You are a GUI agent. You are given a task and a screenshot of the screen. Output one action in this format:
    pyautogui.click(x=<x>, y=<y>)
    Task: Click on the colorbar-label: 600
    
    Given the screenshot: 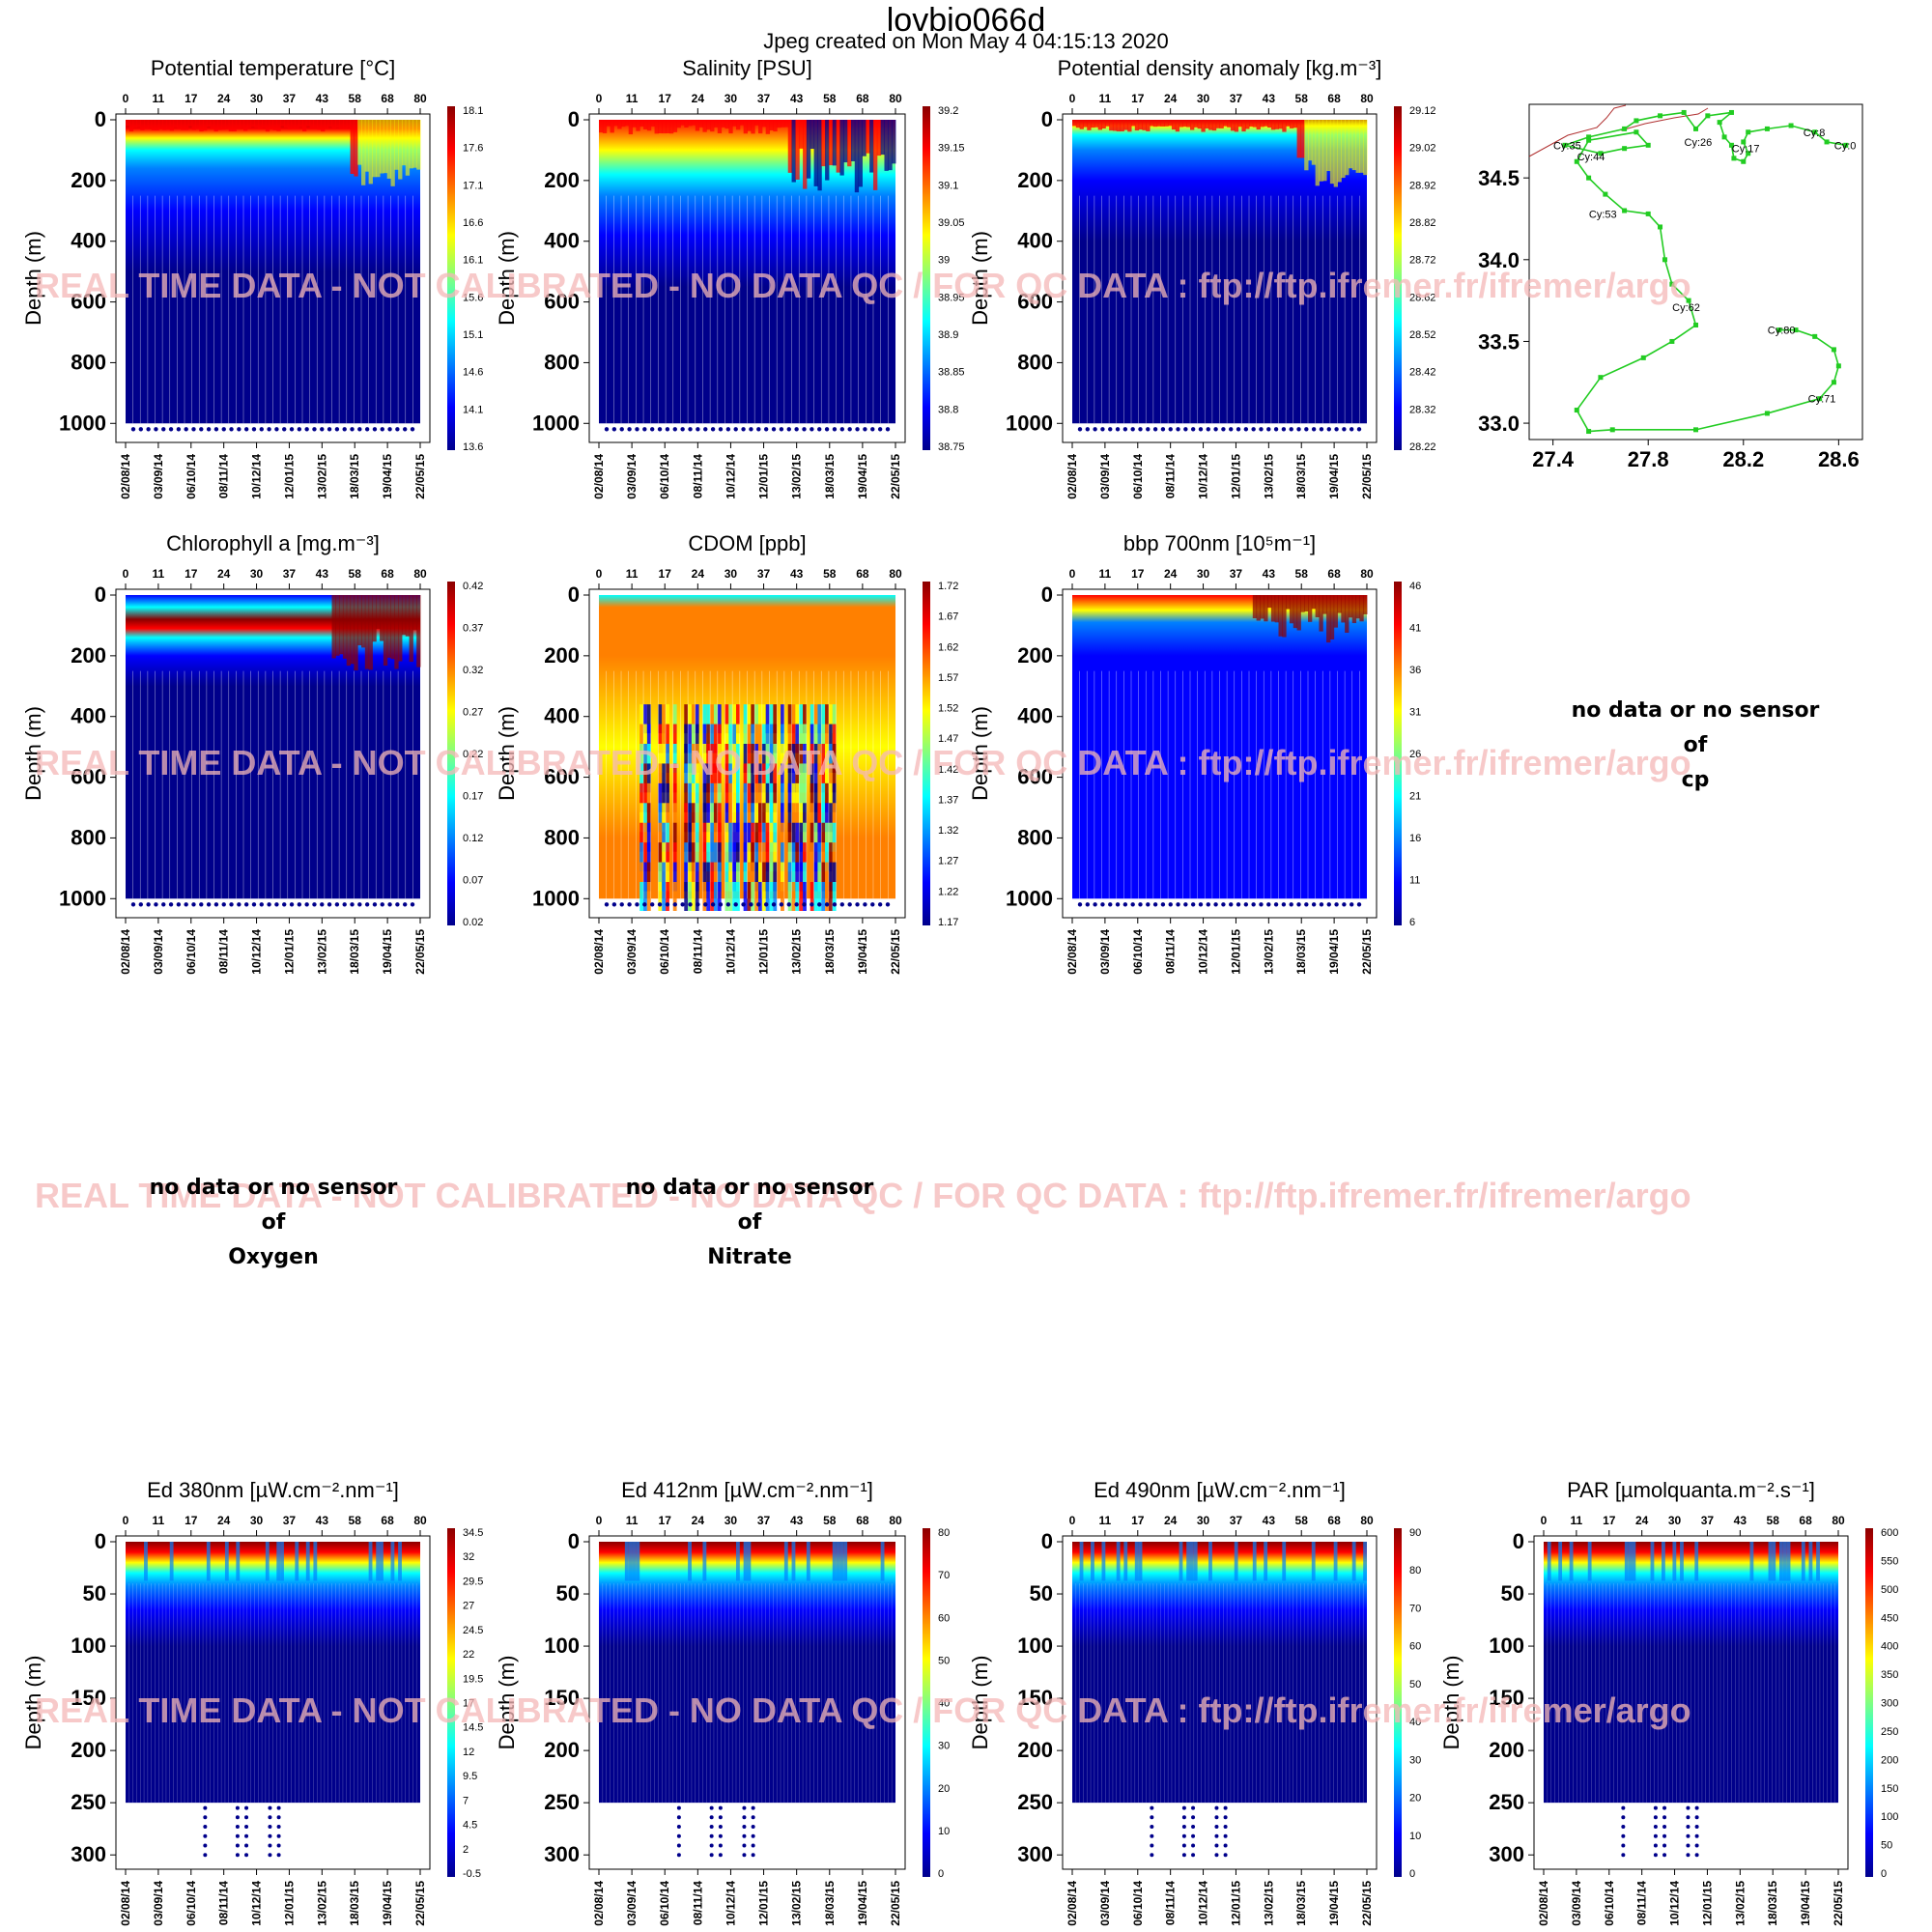 What is the action you would take?
    pyautogui.click(x=1889, y=1533)
    